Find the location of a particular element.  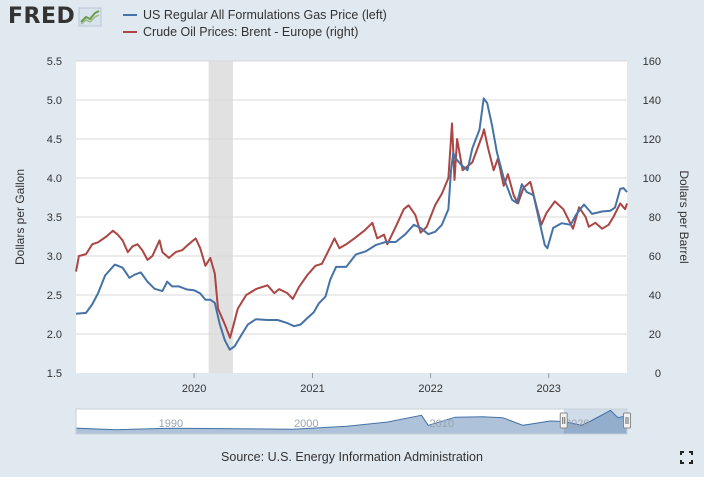

right-axis-title: Dollars per Barrel is located at coordinates (684, 216).